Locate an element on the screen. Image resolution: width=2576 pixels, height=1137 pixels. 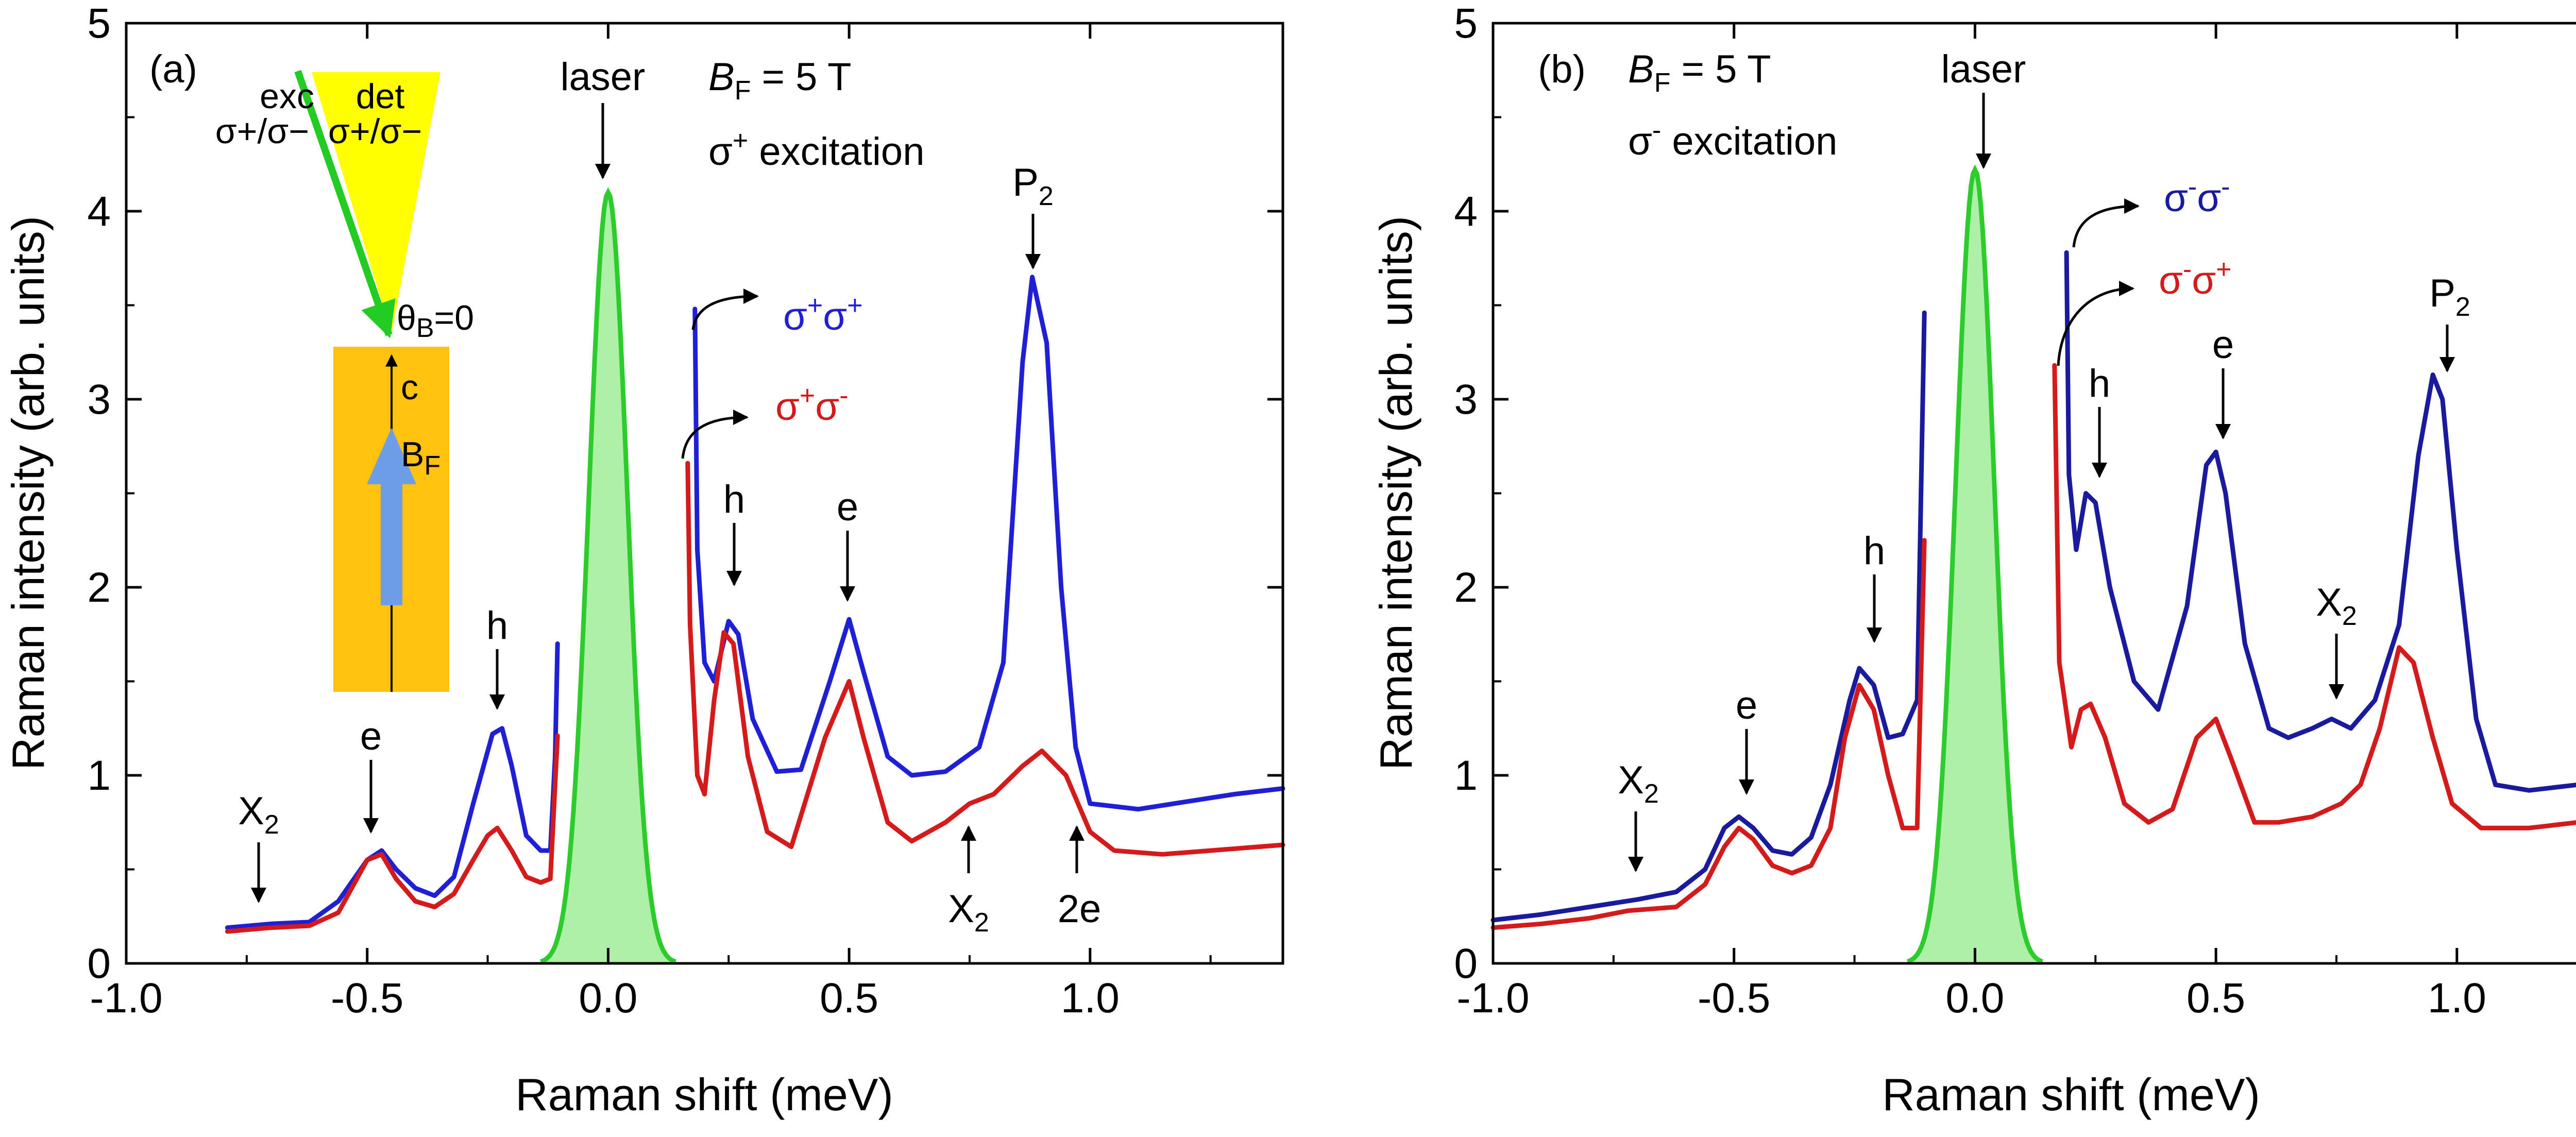
panel-a-xtick-label: 0.5 is located at coordinates (849, 998).